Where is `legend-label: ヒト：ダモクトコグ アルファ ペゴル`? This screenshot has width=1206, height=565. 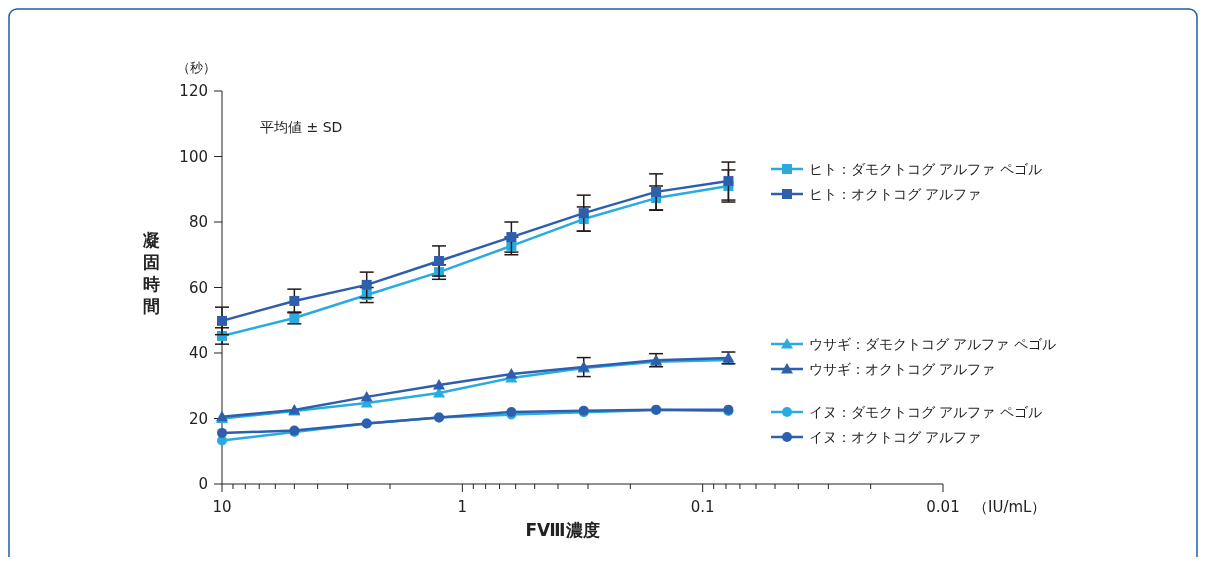 legend-label: ヒト：ダモクトコグ アルファ ペゴル is located at coordinates (925, 169).